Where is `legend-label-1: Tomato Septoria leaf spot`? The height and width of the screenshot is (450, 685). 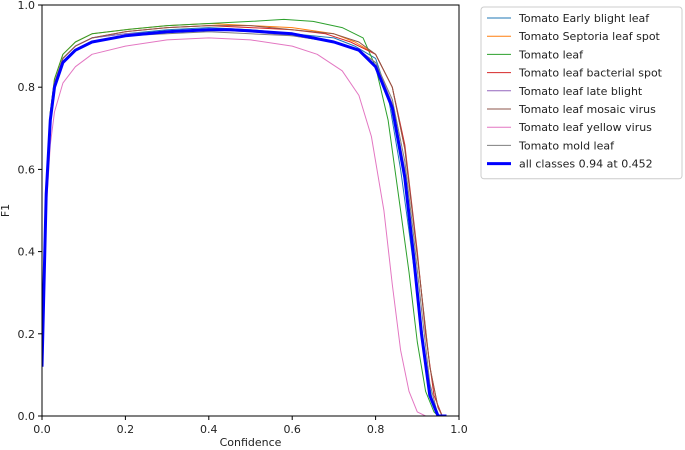
legend-label-1: Tomato Septoria leaf spot is located at coordinates (589, 36).